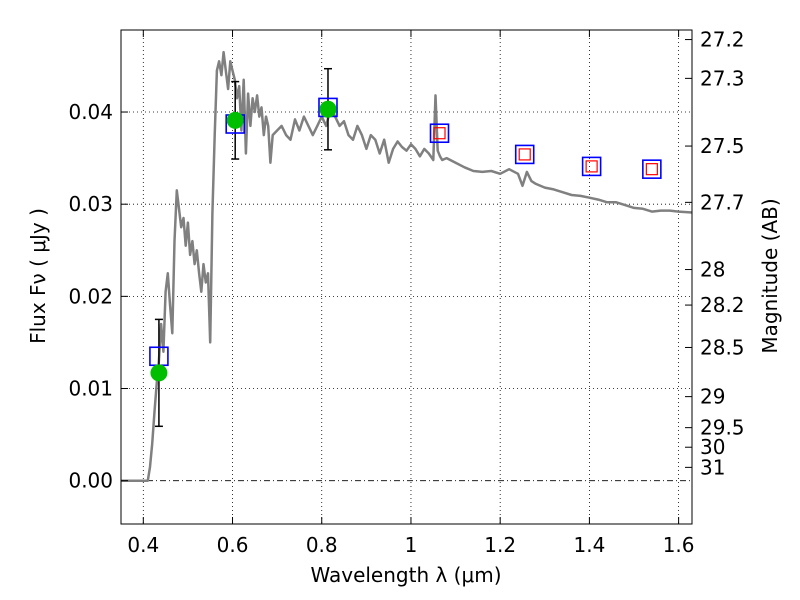 The width and height of the screenshot is (800, 600). What do you see at coordinates (233, 545) in the screenshot?
I see `x-tick-label: 0.6` at bounding box center [233, 545].